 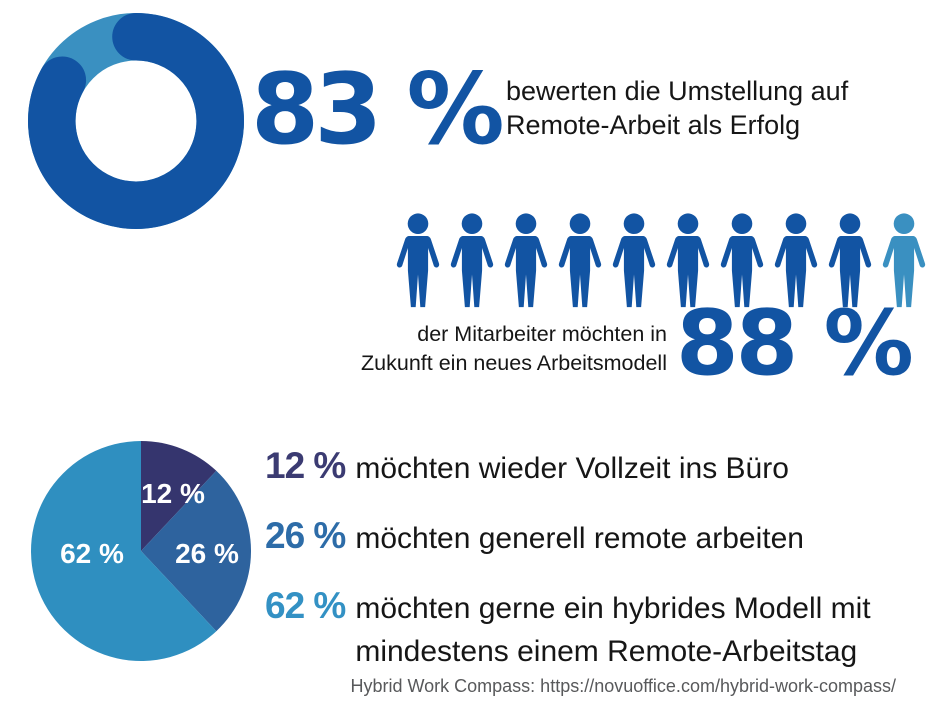 What do you see at coordinates (677, 91) in the screenshot?
I see `stat-83-description-line1: bewerten die Umstellung auf` at bounding box center [677, 91].